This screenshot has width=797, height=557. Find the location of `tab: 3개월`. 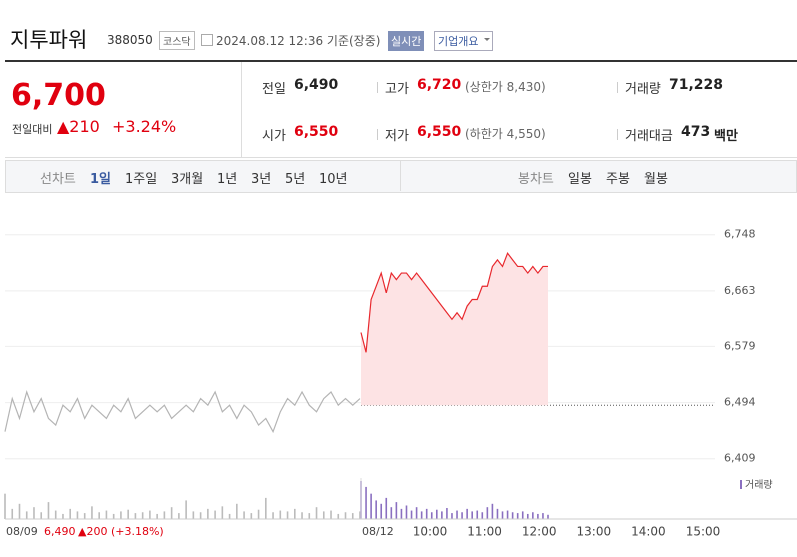

tab: 3개월 is located at coordinates (187, 179).